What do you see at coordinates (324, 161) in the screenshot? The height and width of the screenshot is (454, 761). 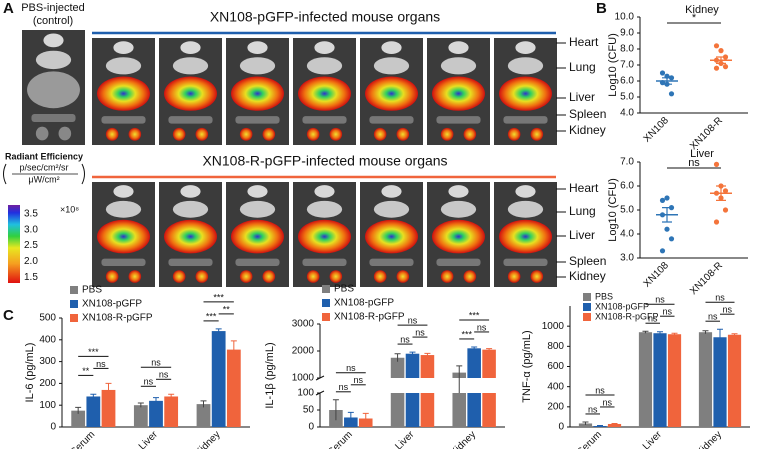 I see `row-title: XN108-R-pGFP-infected mouse organs` at bounding box center [324, 161].